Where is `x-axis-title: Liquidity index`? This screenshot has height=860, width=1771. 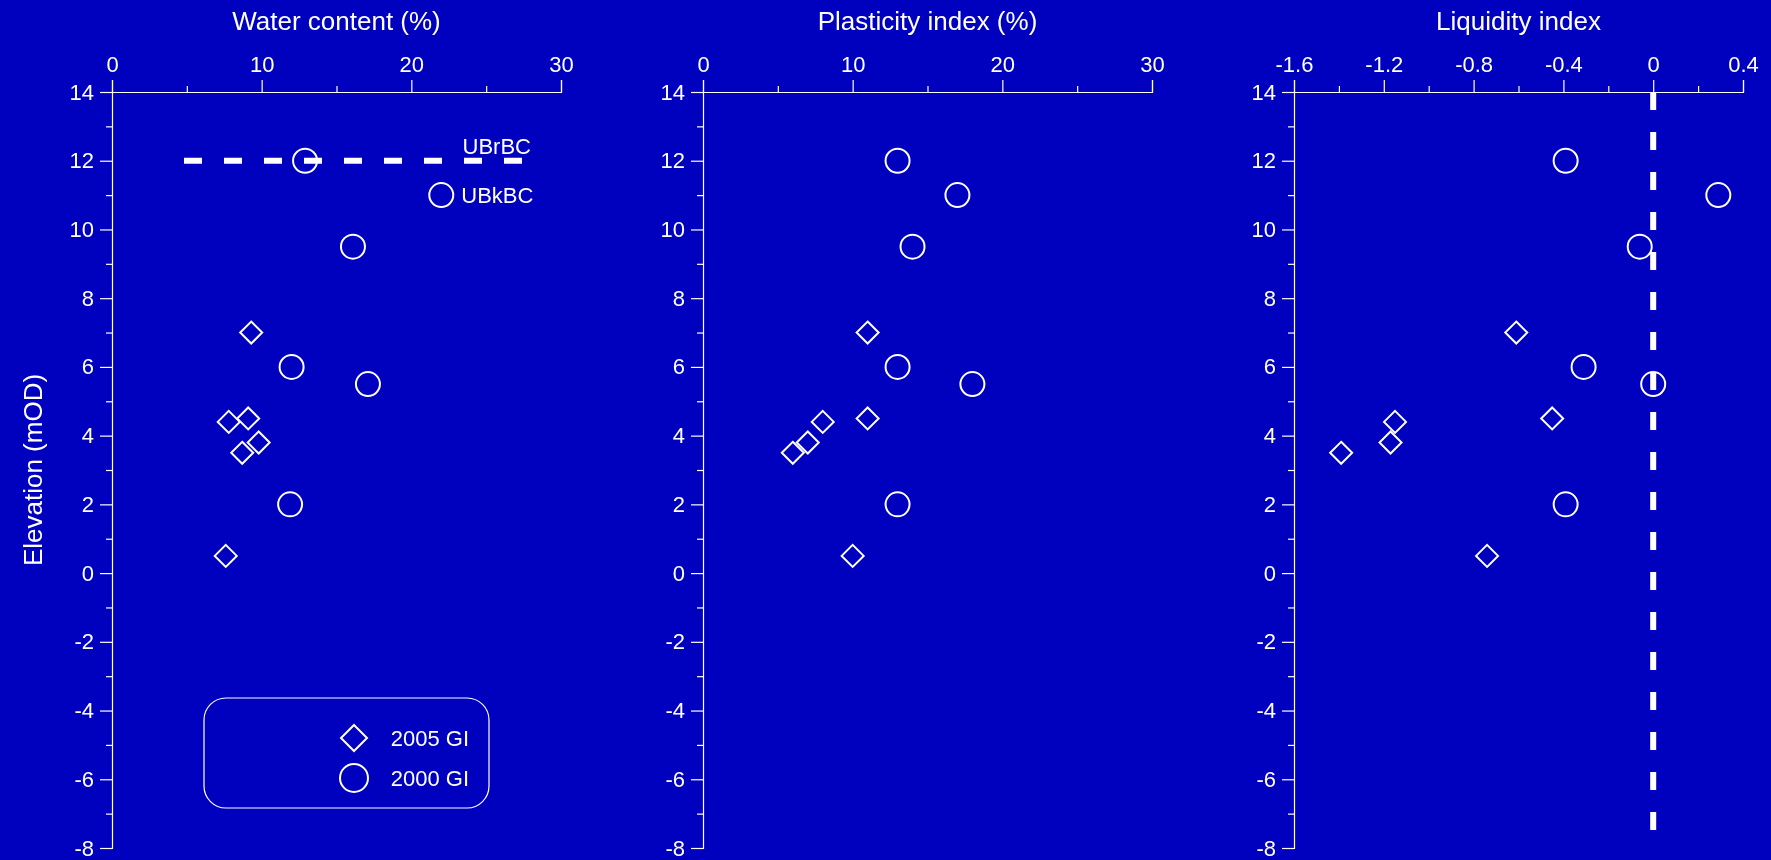
x-axis-title: Liquidity index is located at coordinates (1518, 21).